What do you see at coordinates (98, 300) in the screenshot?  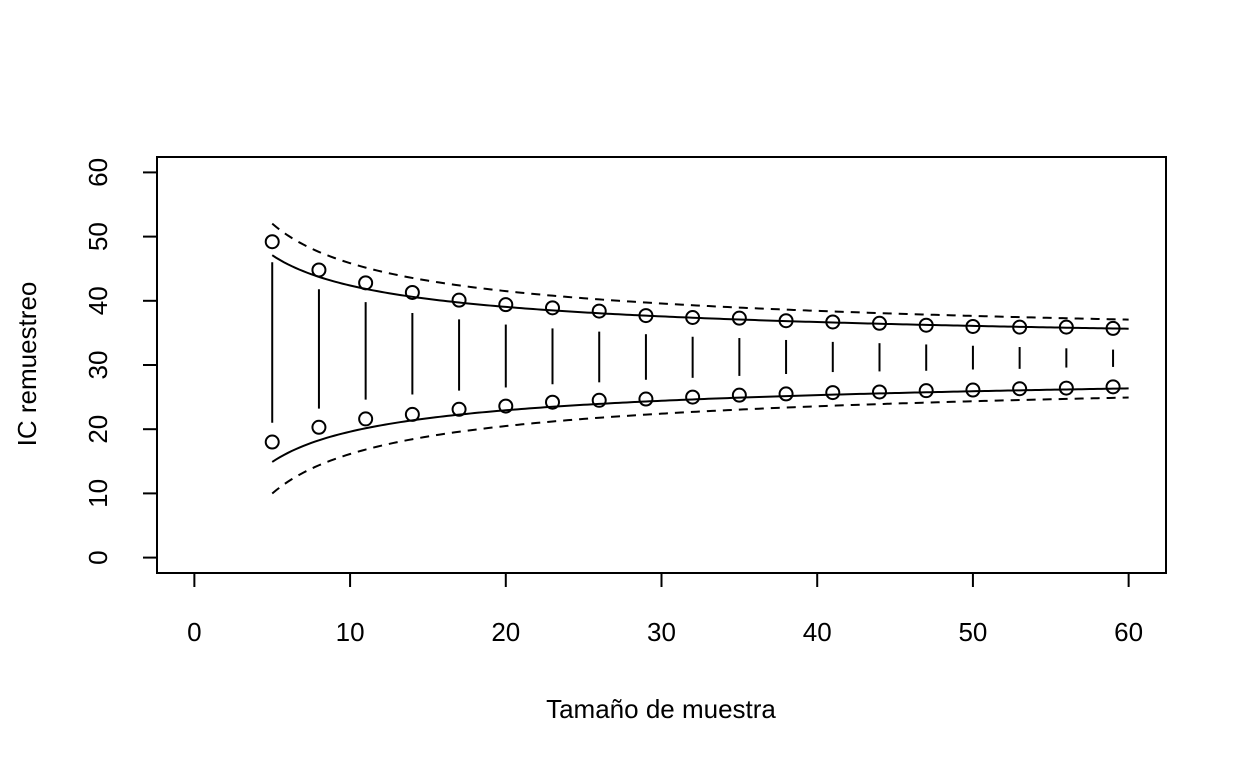 I see `y-tick-label-4: 40` at bounding box center [98, 300].